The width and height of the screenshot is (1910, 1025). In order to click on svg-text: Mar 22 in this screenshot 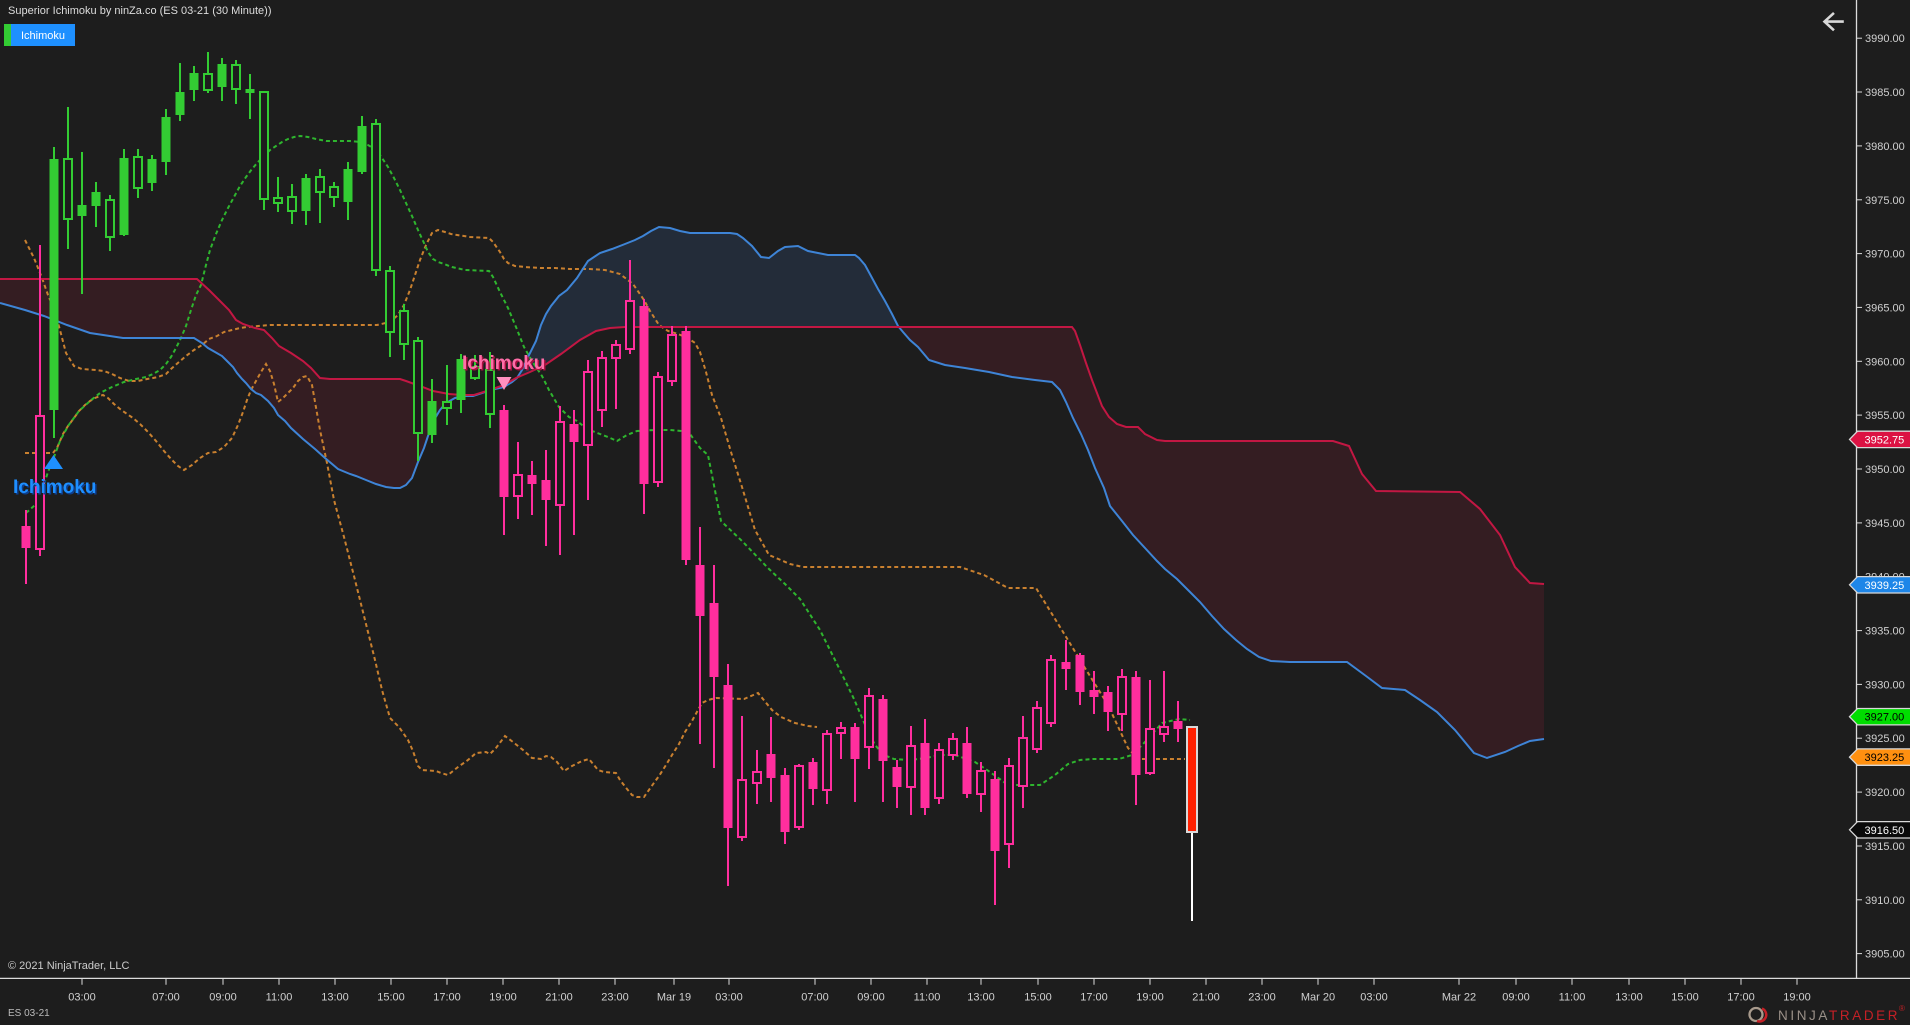, I will do `click(1459, 997)`.